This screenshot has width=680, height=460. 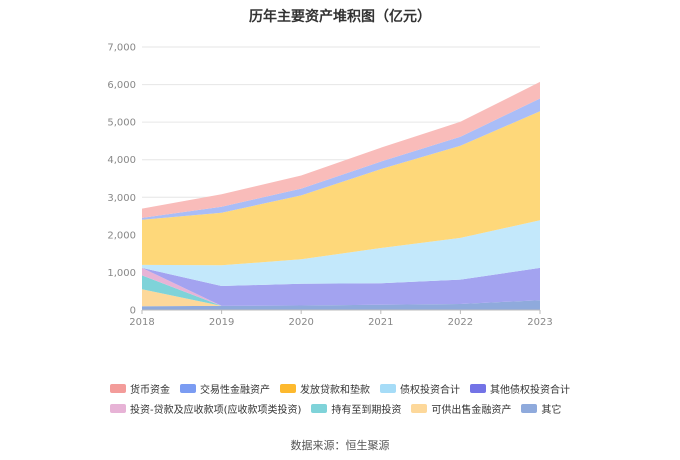 I want to click on legend-label: 货币资金, so click(x=150, y=390).